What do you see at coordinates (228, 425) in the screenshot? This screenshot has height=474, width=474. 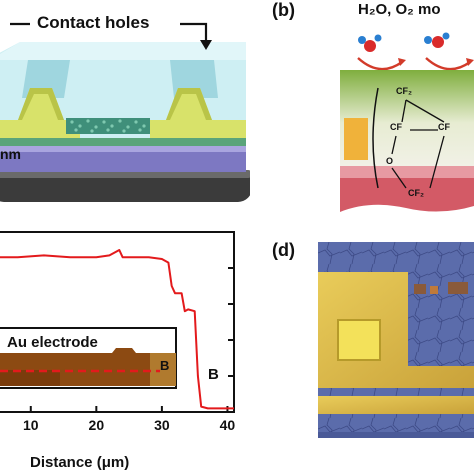 I see `x-tick-label: 40` at bounding box center [228, 425].